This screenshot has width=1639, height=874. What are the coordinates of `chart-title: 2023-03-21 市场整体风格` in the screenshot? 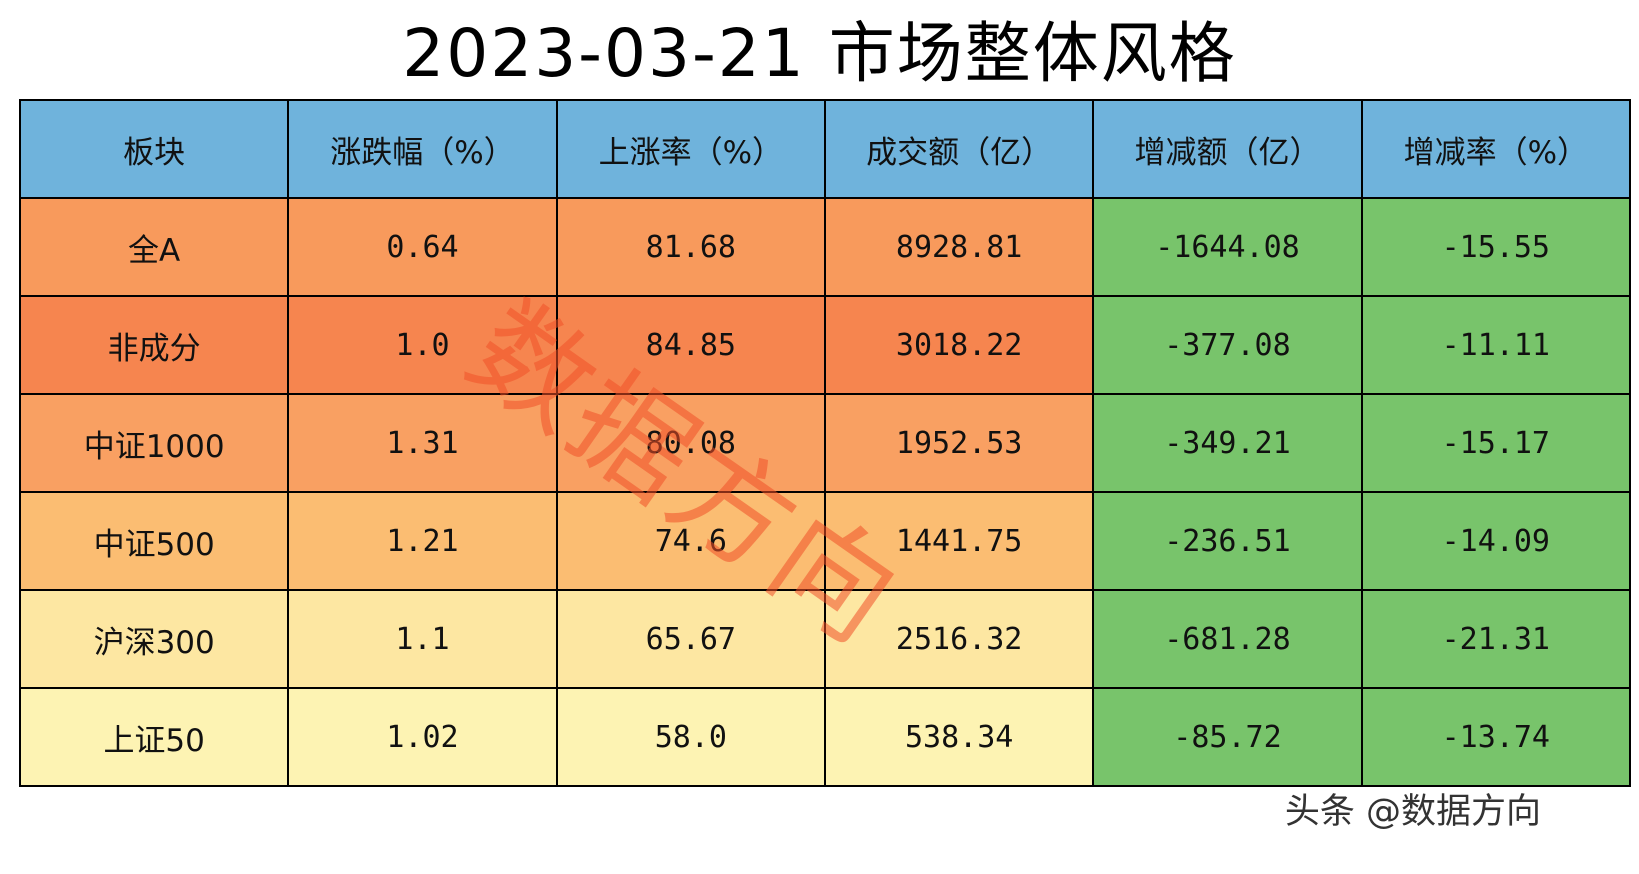 It's located at (819, 53).